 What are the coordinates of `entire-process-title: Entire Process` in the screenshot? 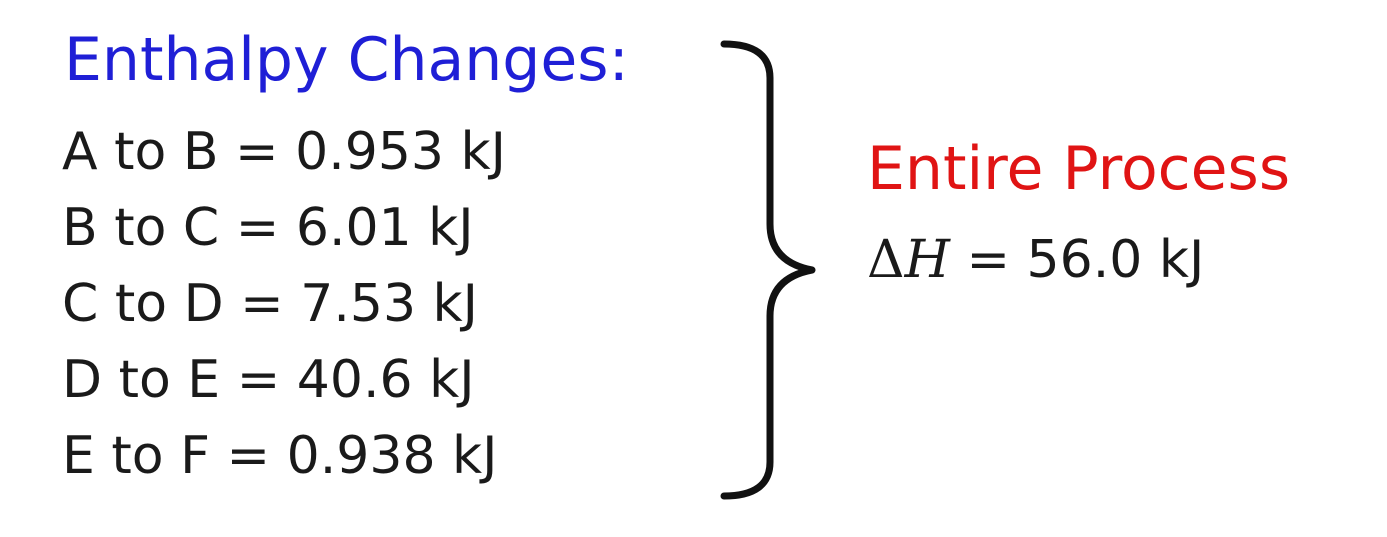 It's located at (1079, 169).